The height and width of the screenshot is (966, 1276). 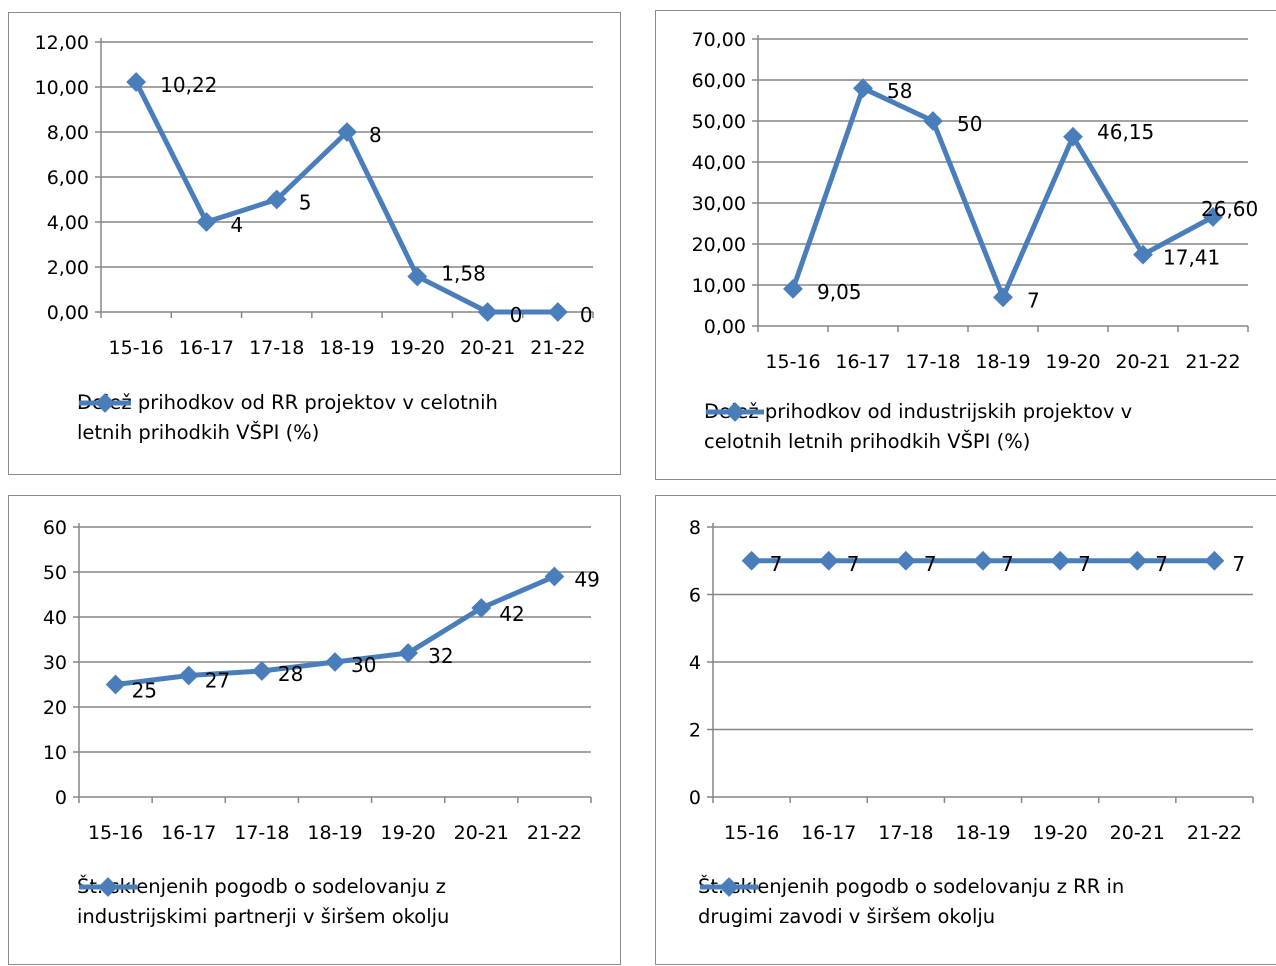 I want to click on y-tick-label: 10,00, so click(x=62, y=88).